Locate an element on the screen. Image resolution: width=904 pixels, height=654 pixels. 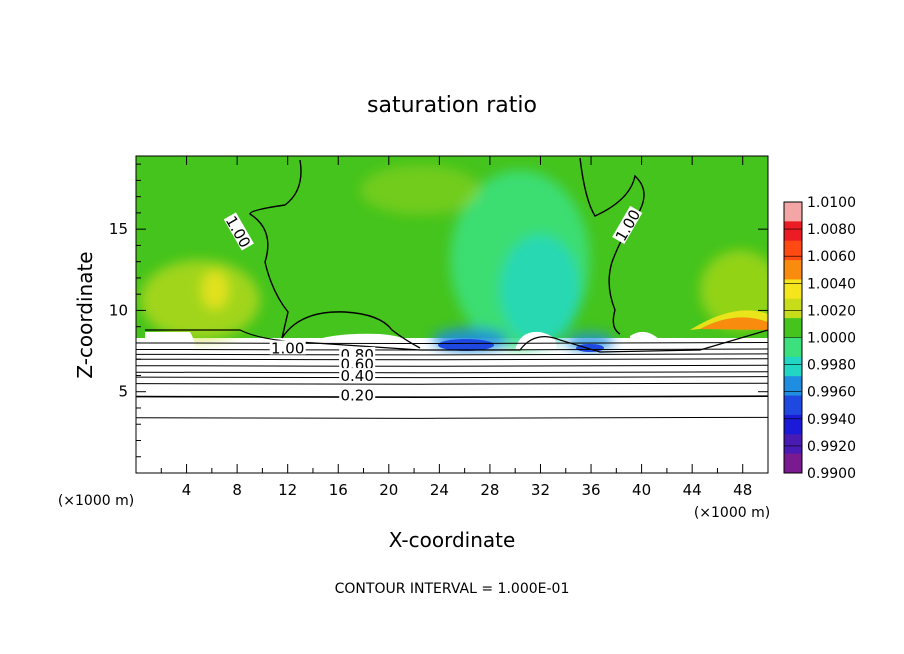
contour-label: 1.00 is located at coordinates (287, 348).